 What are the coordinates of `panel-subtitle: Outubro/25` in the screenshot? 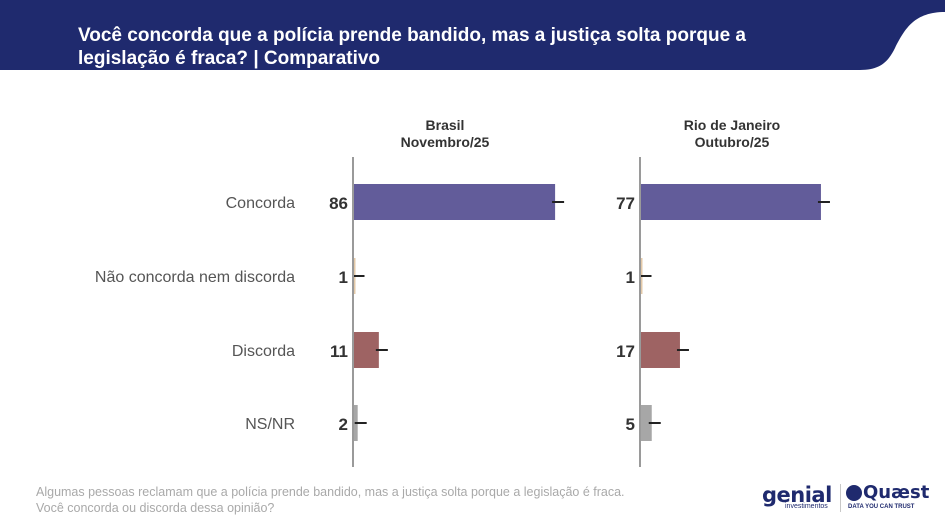 It's located at (732, 142).